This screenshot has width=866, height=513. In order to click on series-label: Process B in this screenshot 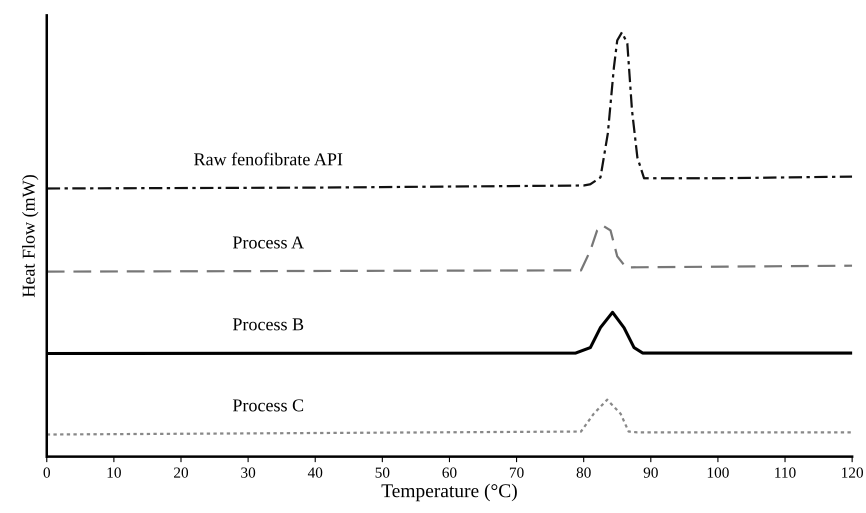, I will do `click(268, 324)`.